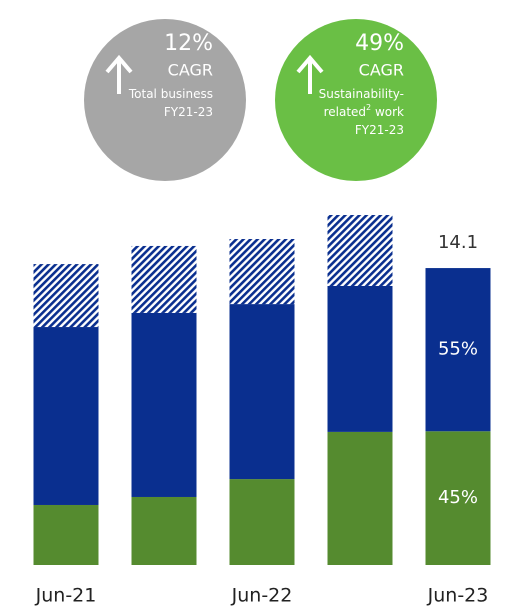 The height and width of the screenshot is (609, 507). I want to click on x-tick-label: Jun-22, so click(262, 596).